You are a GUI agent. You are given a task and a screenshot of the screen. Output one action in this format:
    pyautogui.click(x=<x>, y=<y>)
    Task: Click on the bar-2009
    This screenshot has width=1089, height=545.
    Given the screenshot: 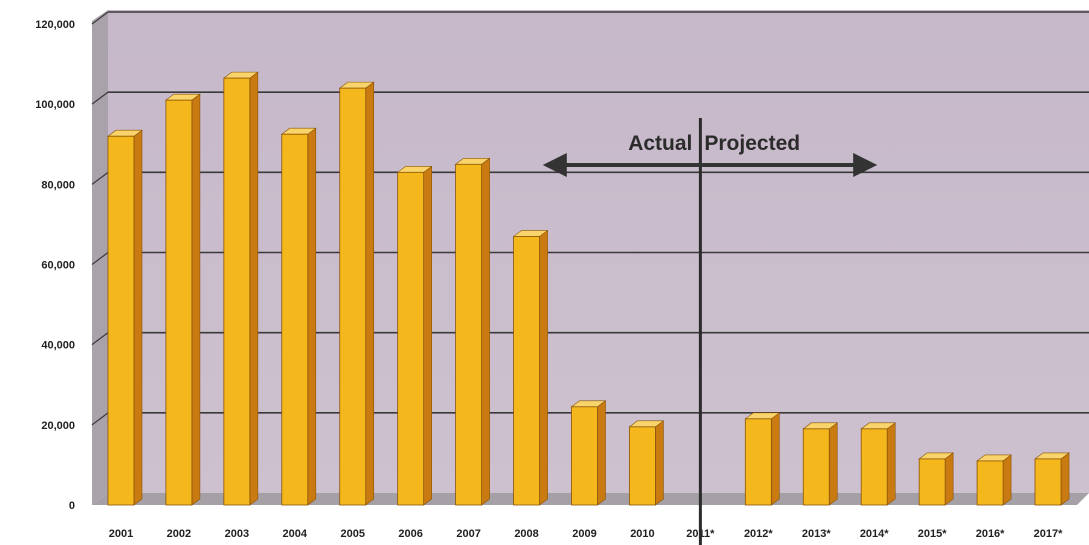 What is the action you would take?
    pyautogui.click(x=588, y=453)
    